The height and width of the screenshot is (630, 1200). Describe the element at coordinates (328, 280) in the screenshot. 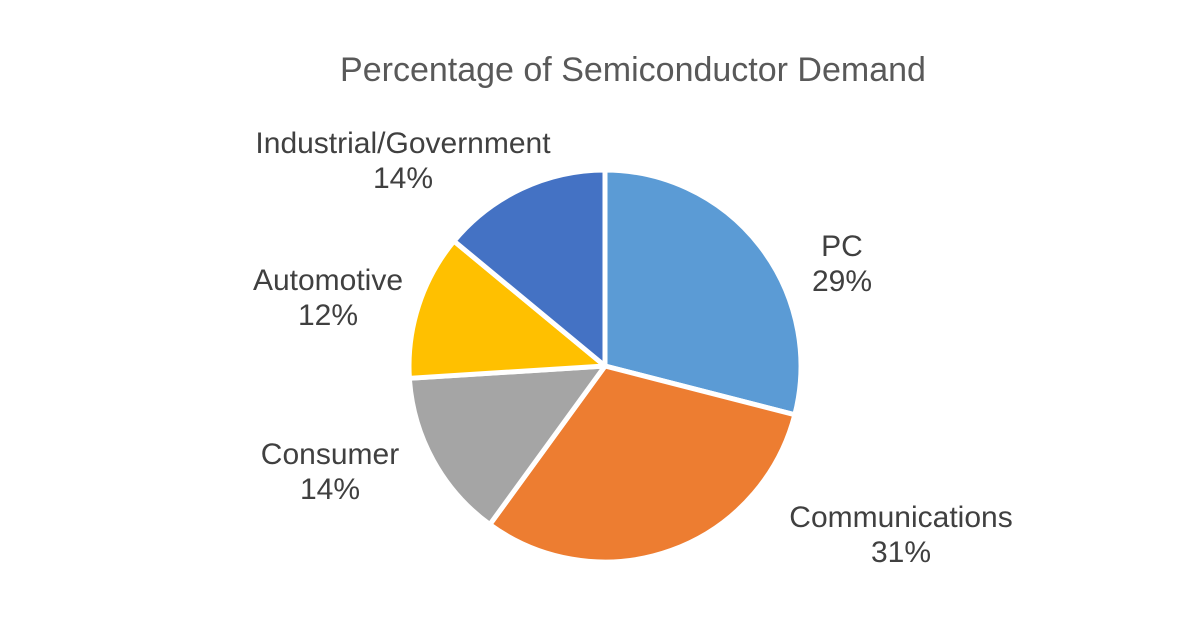

I see `pie-label-automotive-name: Automotive` at that location.